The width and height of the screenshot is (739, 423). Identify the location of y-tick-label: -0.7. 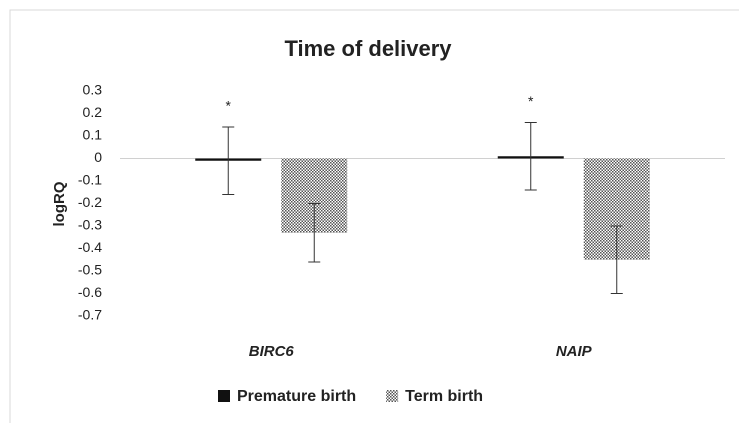
(90, 315).